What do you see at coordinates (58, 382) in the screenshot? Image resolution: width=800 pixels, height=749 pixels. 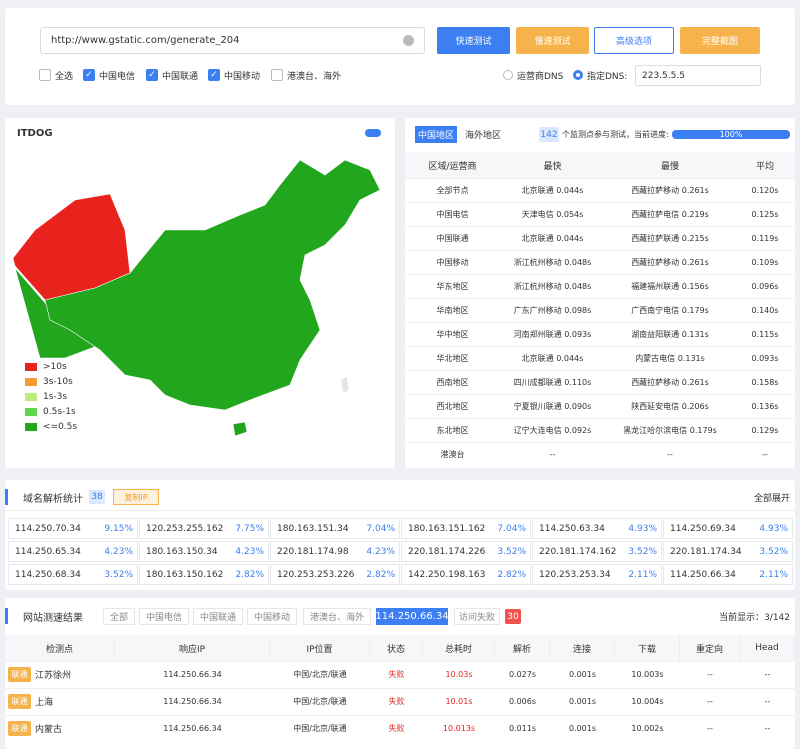 I see `legend-label: 3s-10s` at bounding box center [58, 382].